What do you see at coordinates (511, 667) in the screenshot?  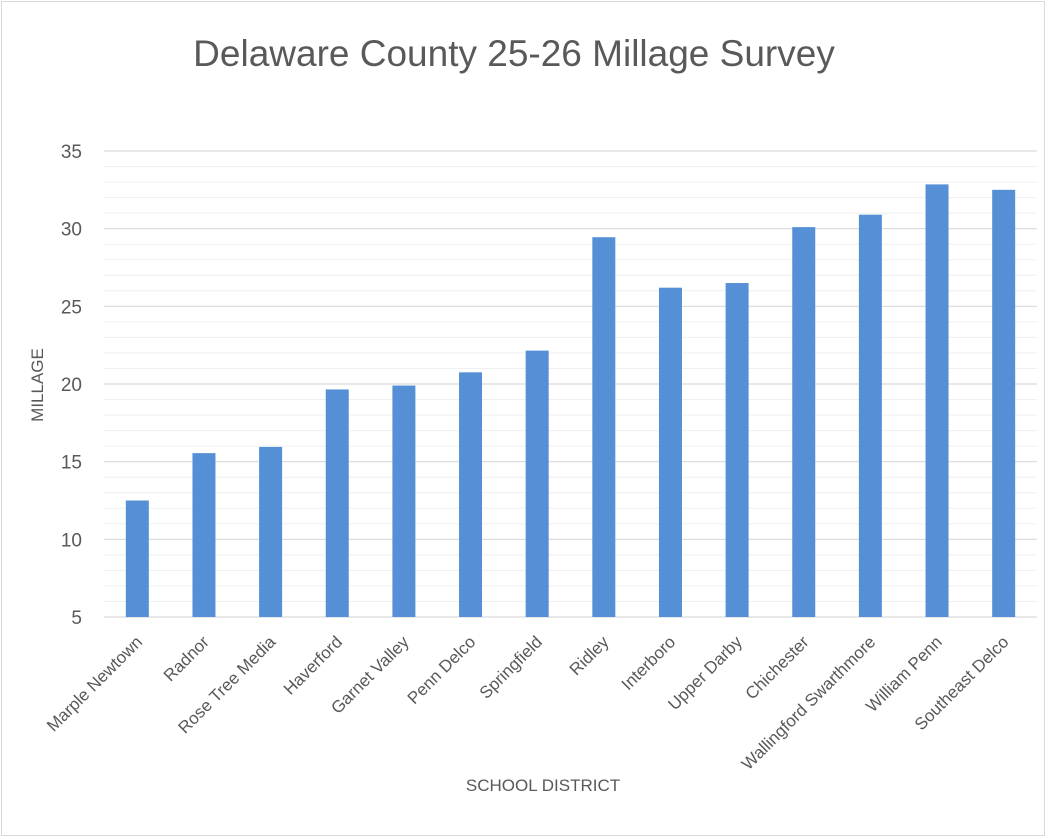 I see `x-tick-label: Springfield` at bounding box center [511, 667].